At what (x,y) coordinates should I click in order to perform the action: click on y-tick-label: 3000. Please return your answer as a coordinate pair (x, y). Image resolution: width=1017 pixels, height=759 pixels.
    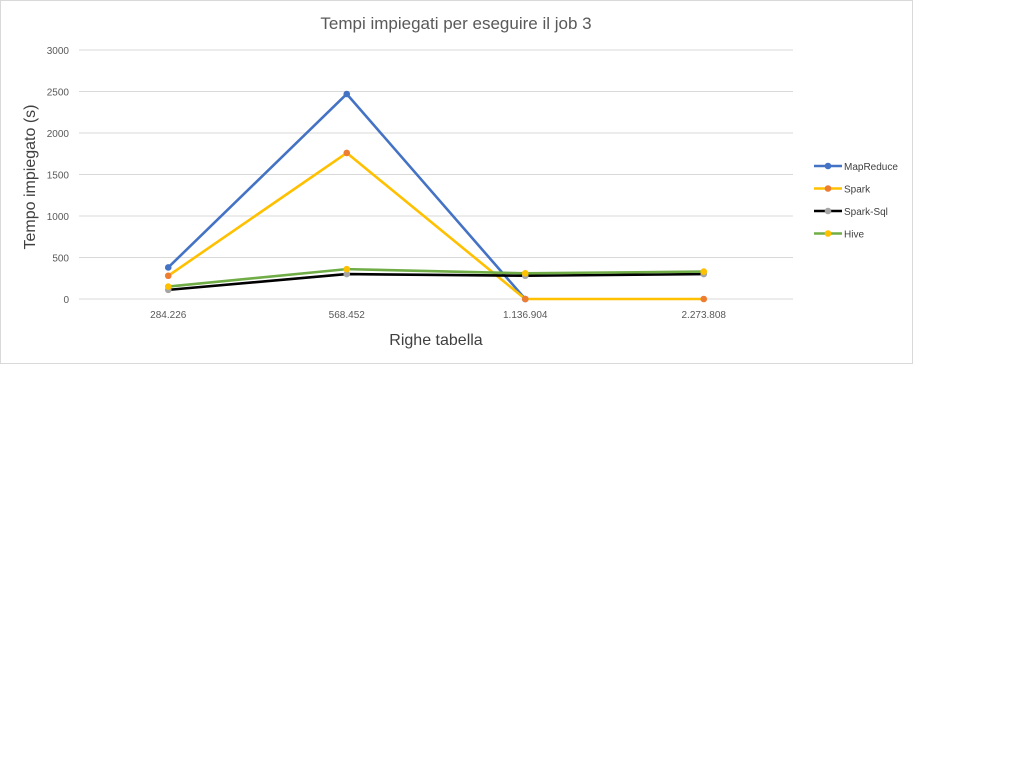
    Looking at the image, I should click on (58, 51).